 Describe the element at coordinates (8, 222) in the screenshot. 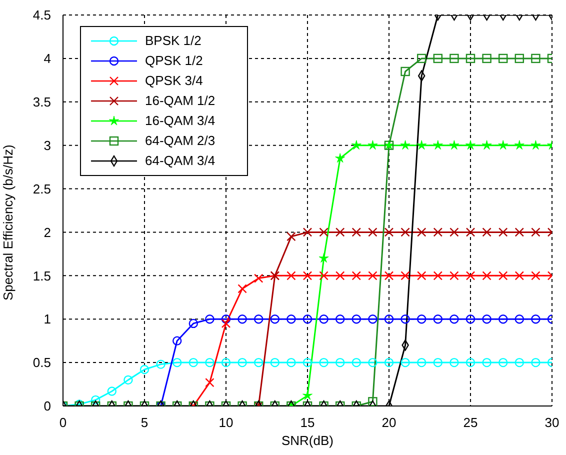

I see `y-axis-title: Spectral Efficiency (b/s/Hz)` at that location.